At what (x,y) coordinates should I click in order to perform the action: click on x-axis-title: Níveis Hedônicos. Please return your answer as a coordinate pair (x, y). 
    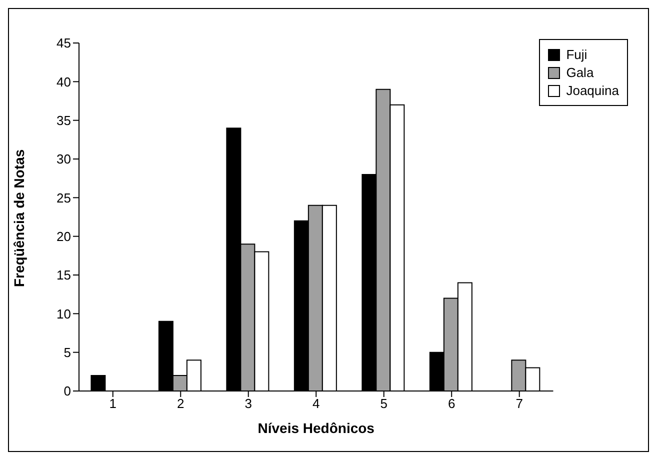
    Looking at the image, I should click on (316, 428).